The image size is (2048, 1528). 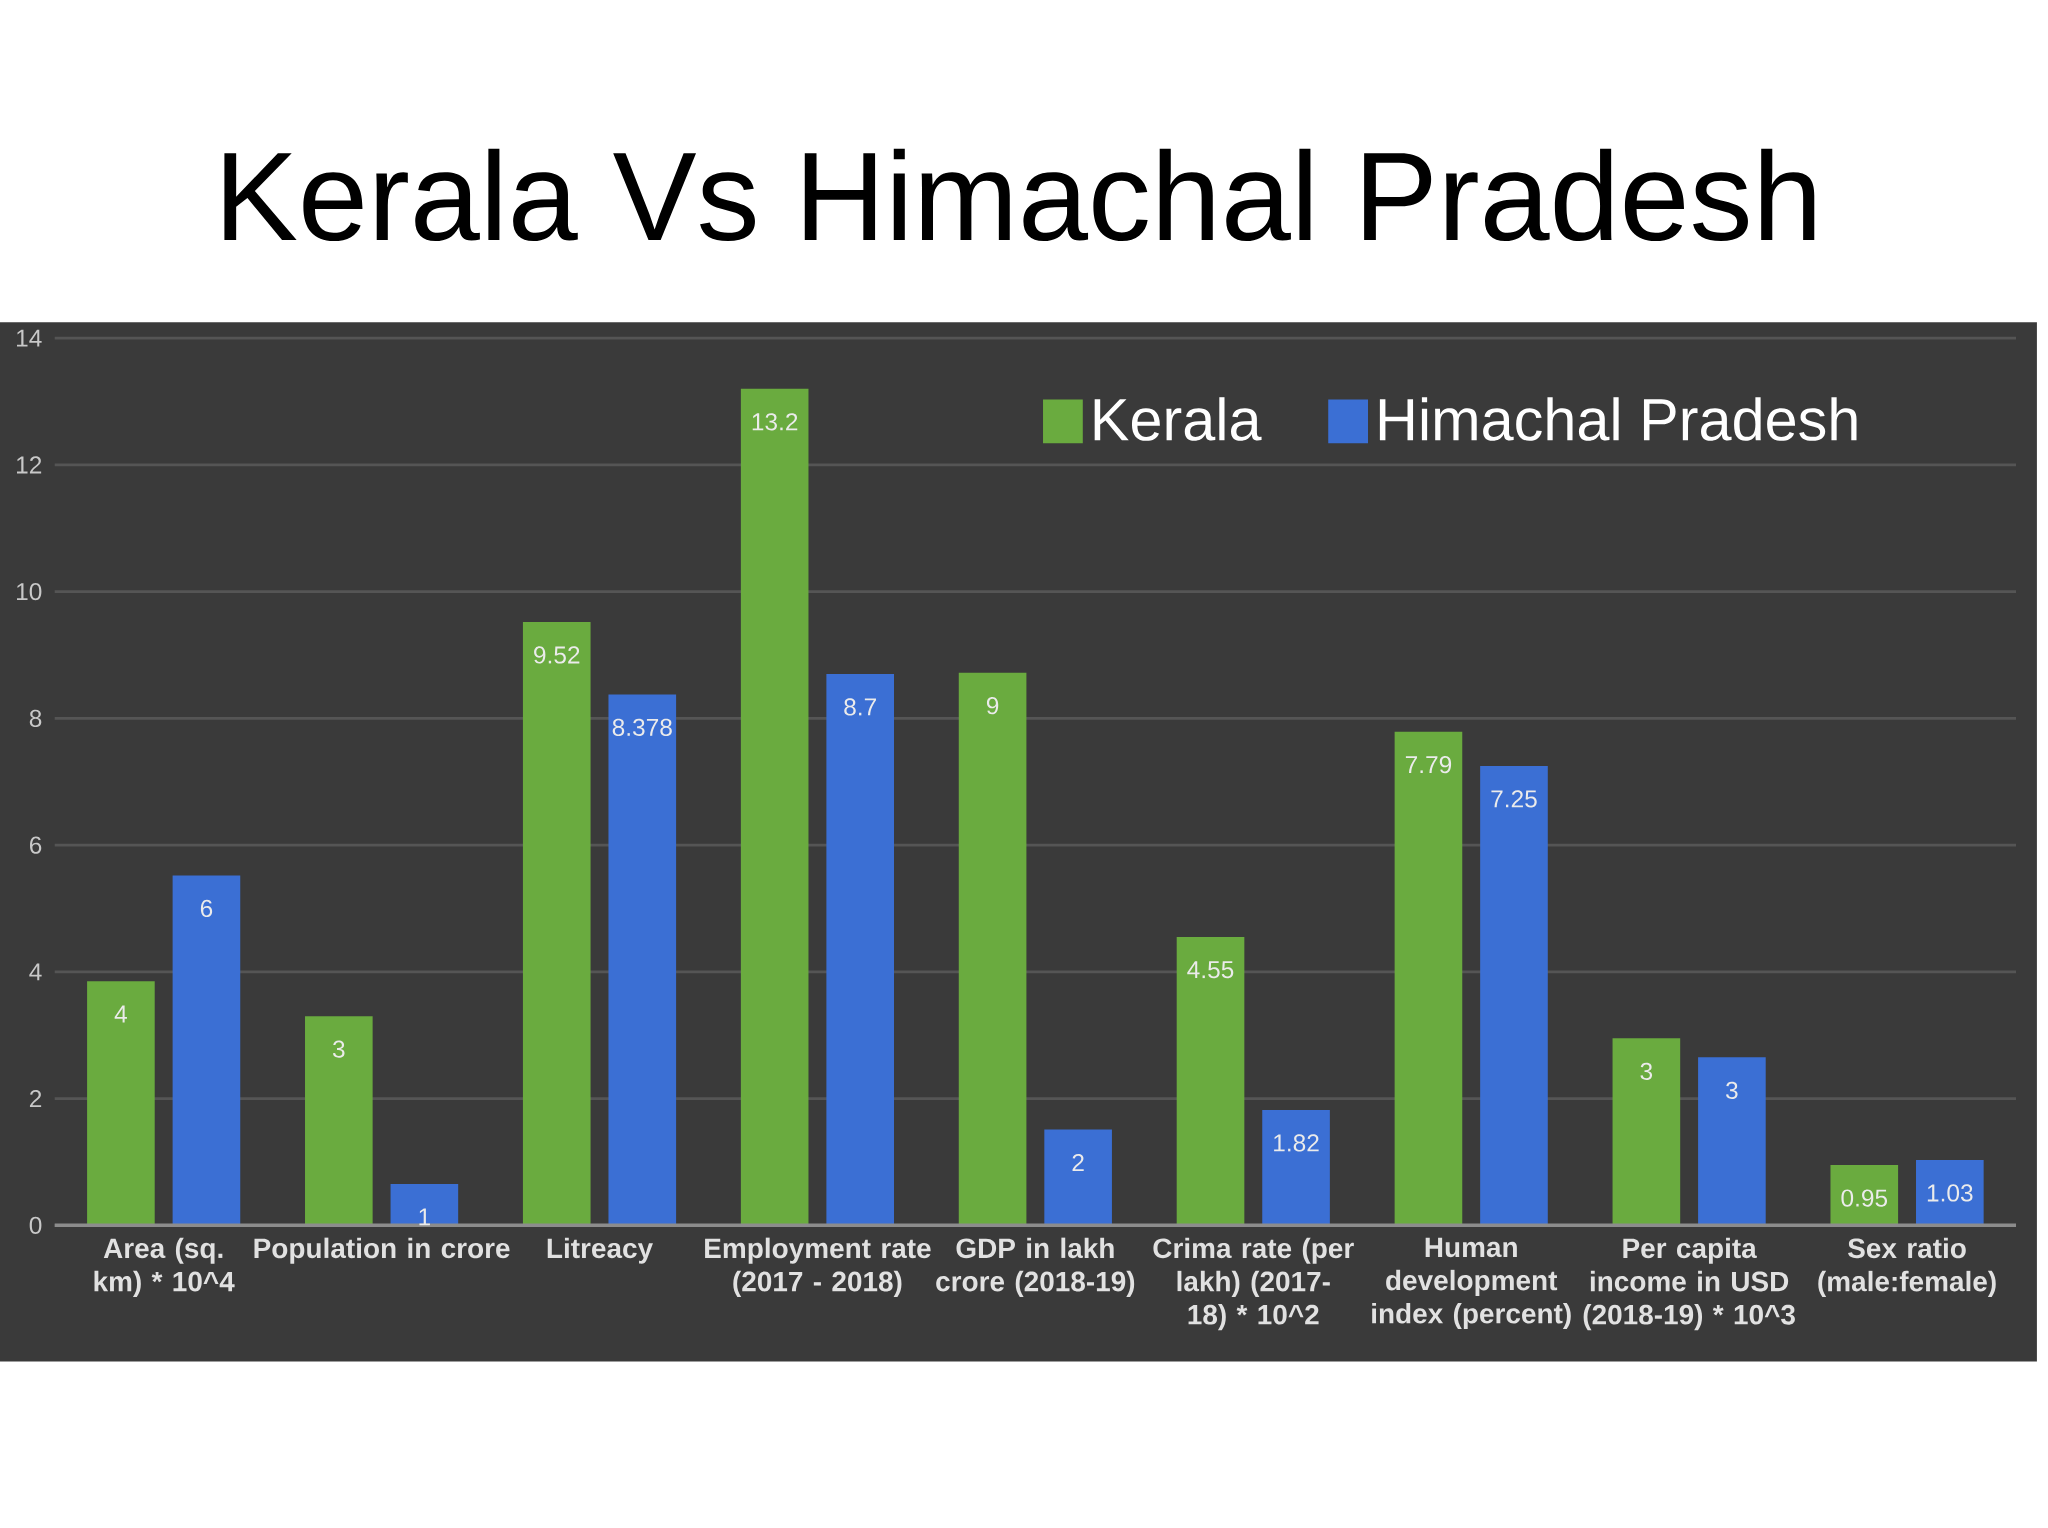 What do you see at coordinates (1689, 1284) in the screenshot?
I see `x-tick-label: Per capita income in USD (2018-19) * 10^3` at bounding box center [1689, 1284].